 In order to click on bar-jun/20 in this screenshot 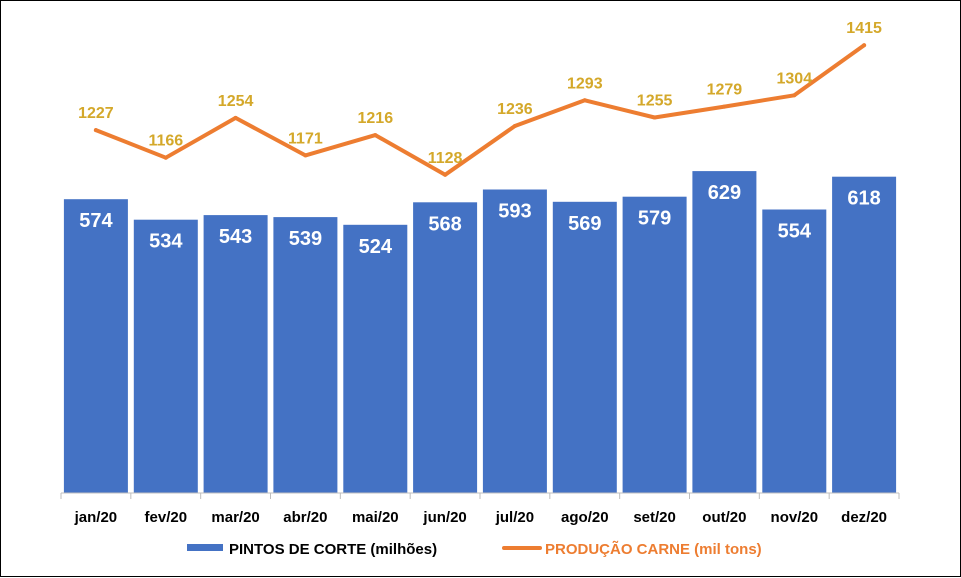, I will do `click(445, 348)`.